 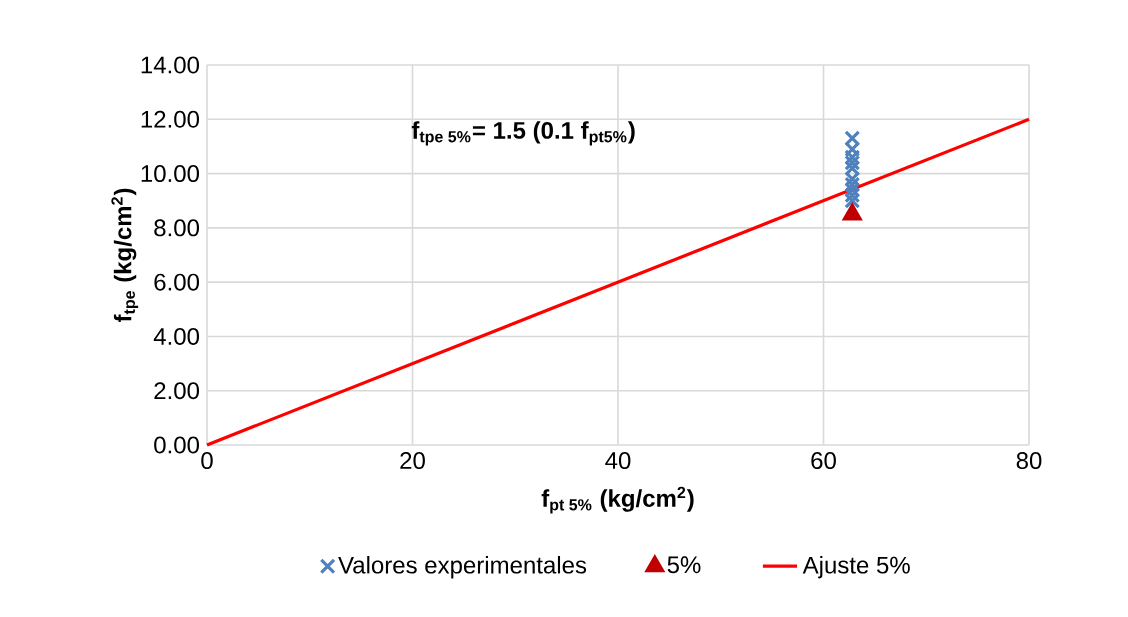 I want to click on x-axis-title: f$_{pt 5%}$ (kg/cm$^{2}$), so click(x=617, y=500).